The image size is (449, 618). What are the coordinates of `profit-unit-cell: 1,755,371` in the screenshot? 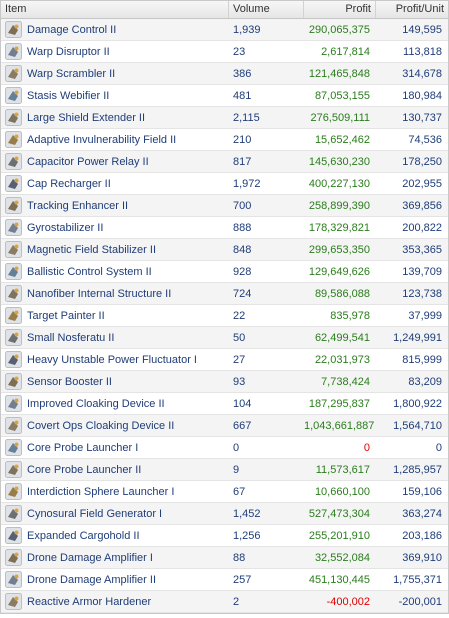 It's located at (417, 579).